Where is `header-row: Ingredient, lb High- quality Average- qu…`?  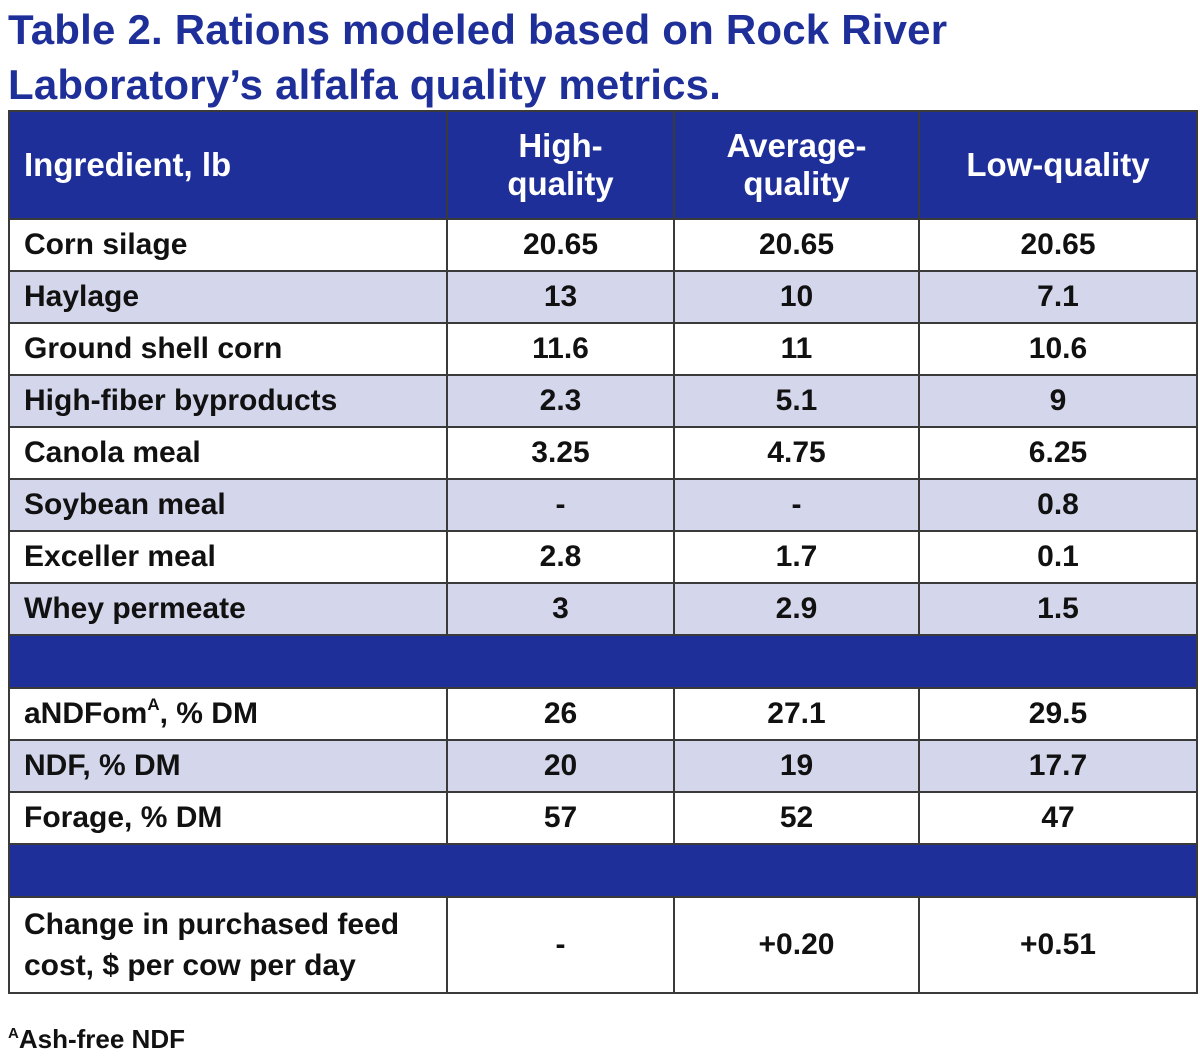 header-row: Ingredient, lb High- quality Average- qu… is located at coordinates (603, 165).